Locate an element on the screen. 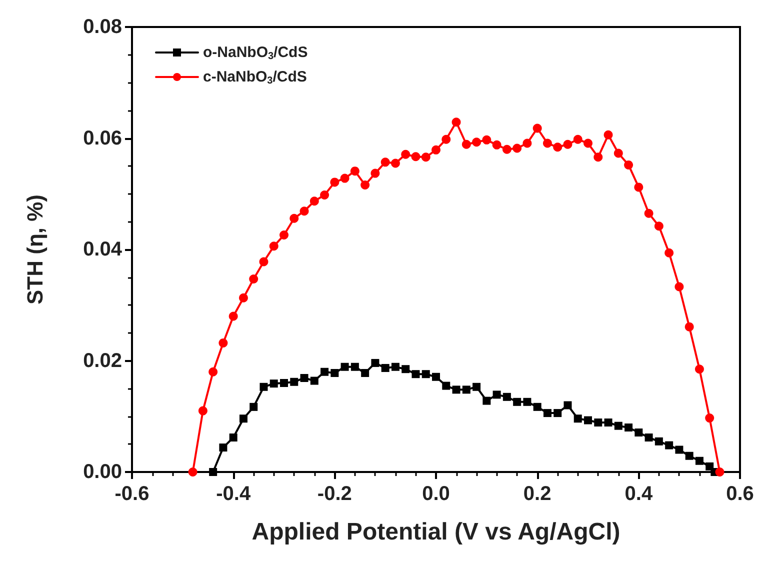  x-tick-label: 0.2 is located at coordinates (537, 494).